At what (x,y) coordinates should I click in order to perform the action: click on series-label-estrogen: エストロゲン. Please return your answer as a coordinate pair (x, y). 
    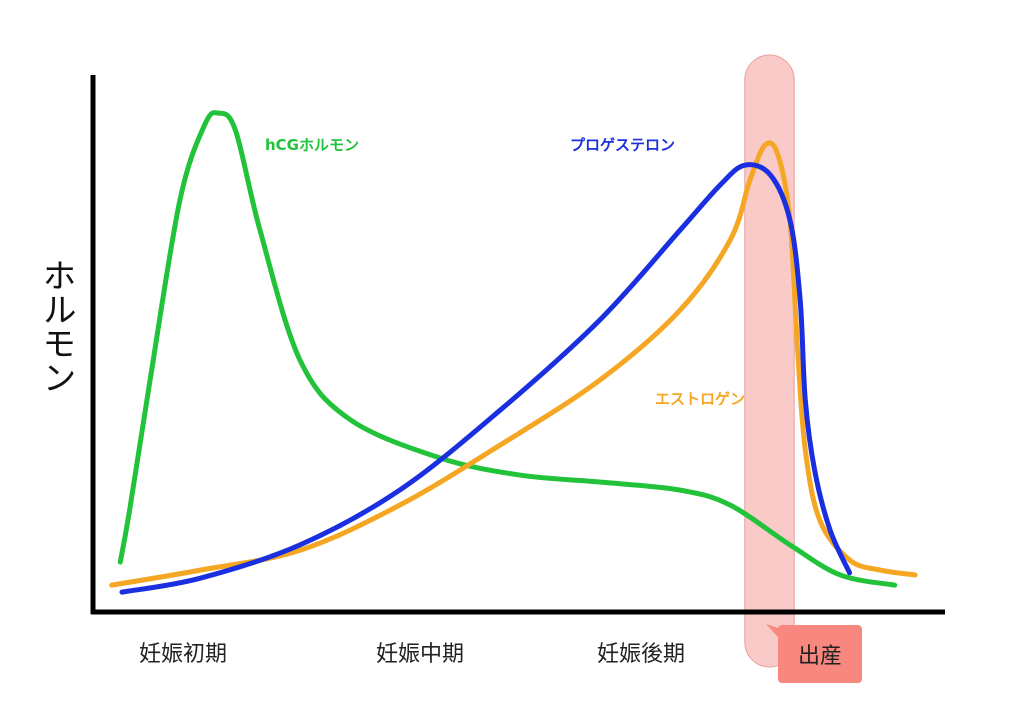
    Looking at the image, I should click on (700, 399).